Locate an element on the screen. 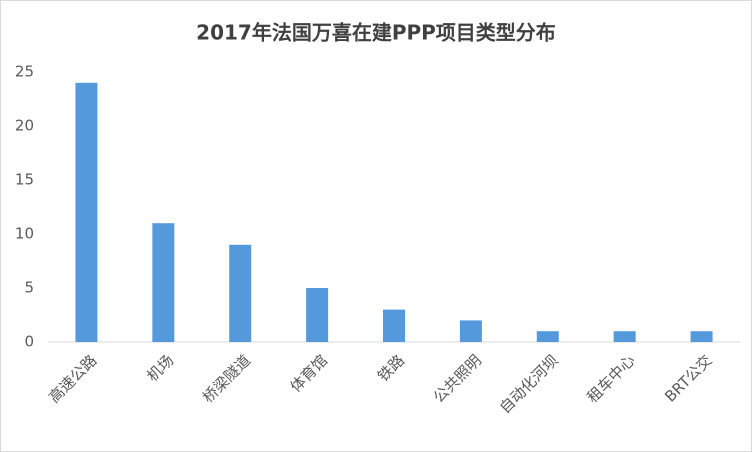  chart-title: 2017年法国万喜在建PPP项目类型分布 is located at coordinates (376, 33).